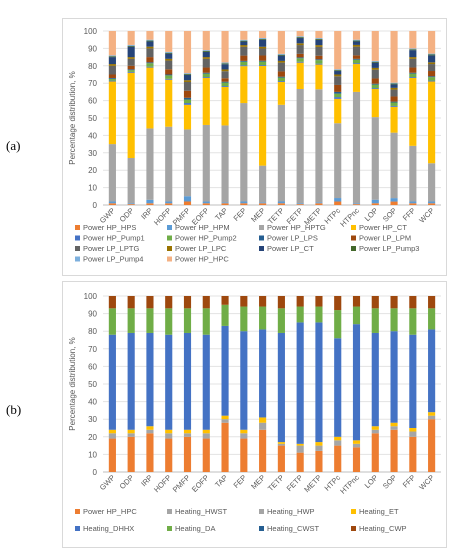 The height and width of the screenshot is (550, 452). I want to click on bar-segment-sop-power-lp-pump3, so click(394, 84).